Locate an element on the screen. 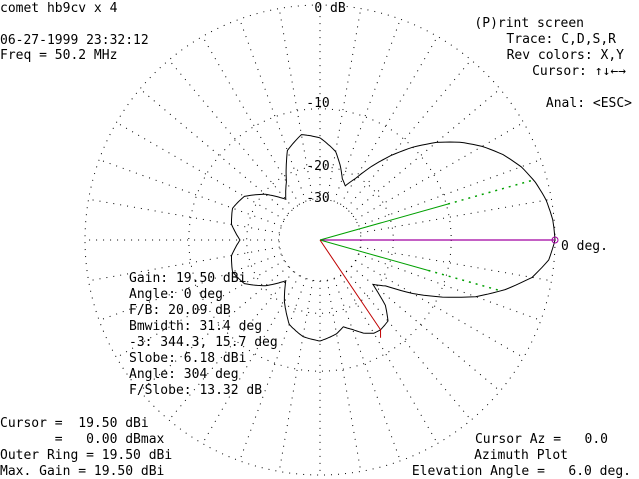 Image resolution: width=639 pixels, height=479 pixels. sidelobe-line is located at coordinates (350, 285).